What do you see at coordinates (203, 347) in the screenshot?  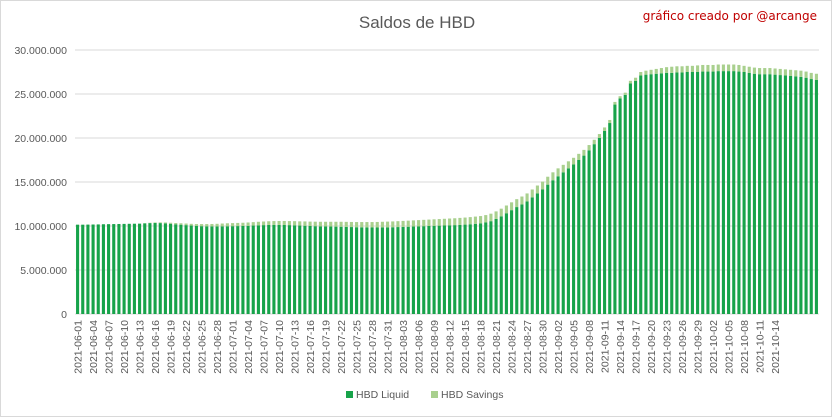 I see `x-tick-label: 2021-06-25` at bounding box center [203, 347].